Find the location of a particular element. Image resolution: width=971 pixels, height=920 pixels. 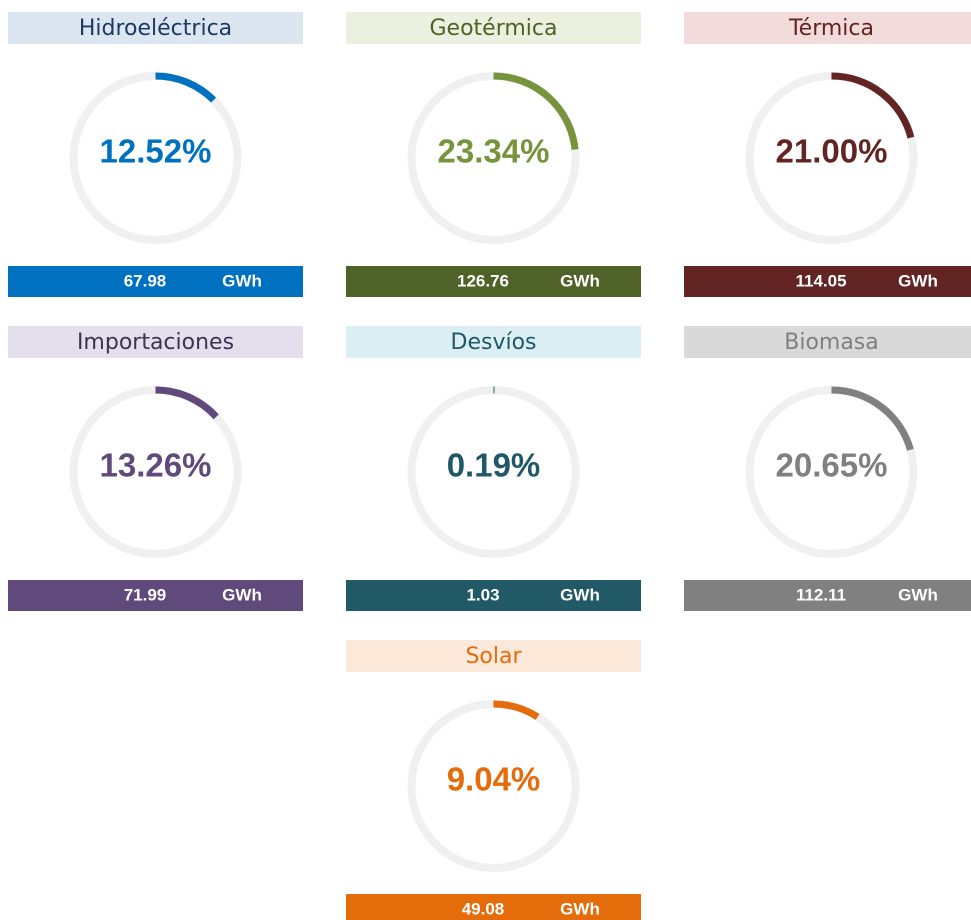

title: Geotérmica is located at coordinates (494, 28).